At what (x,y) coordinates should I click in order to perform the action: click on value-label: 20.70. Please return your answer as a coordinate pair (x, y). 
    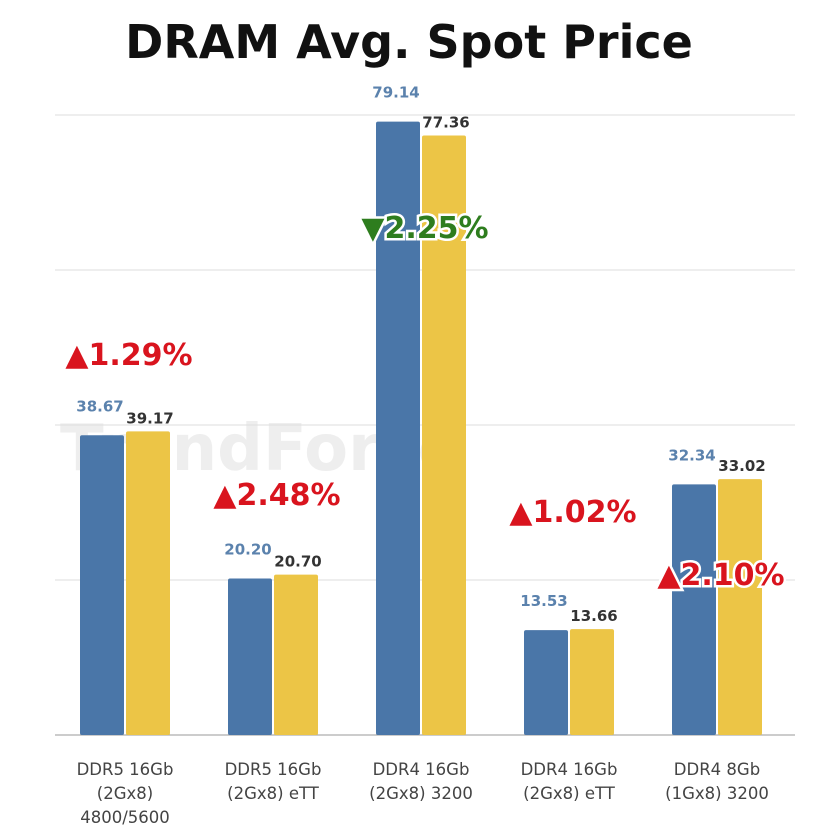
    Looking at the image, I should click on (297, 562).